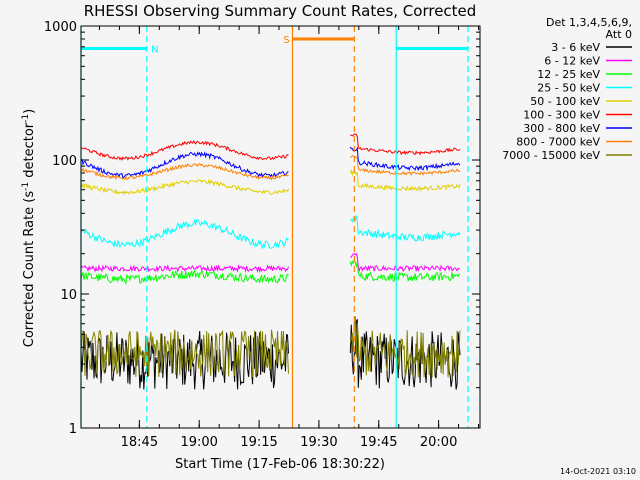  I want to click on legend-label-3: 25 - 50 keV, so click(568, 88).